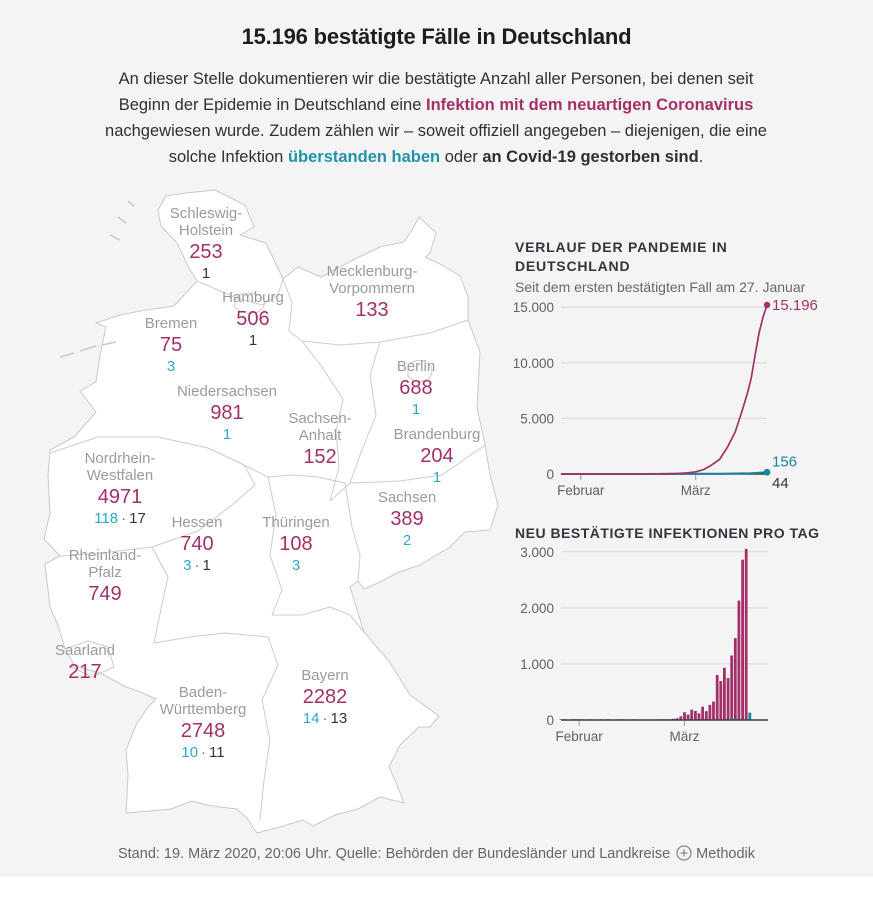 The image size is (873, 900). Describe the element at coordinates (537, 664) in the screenshot. I see `y-axis-tick-label: 1.000` at that location.